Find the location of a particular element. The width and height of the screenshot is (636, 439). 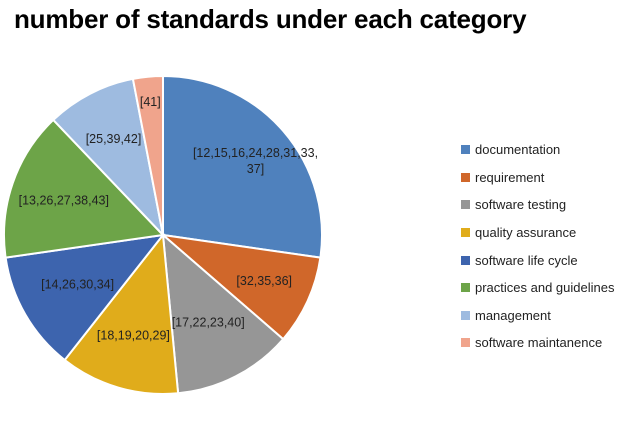

legend-item-software-life-cycle: software life cycle is located at coordinates (547, 260).